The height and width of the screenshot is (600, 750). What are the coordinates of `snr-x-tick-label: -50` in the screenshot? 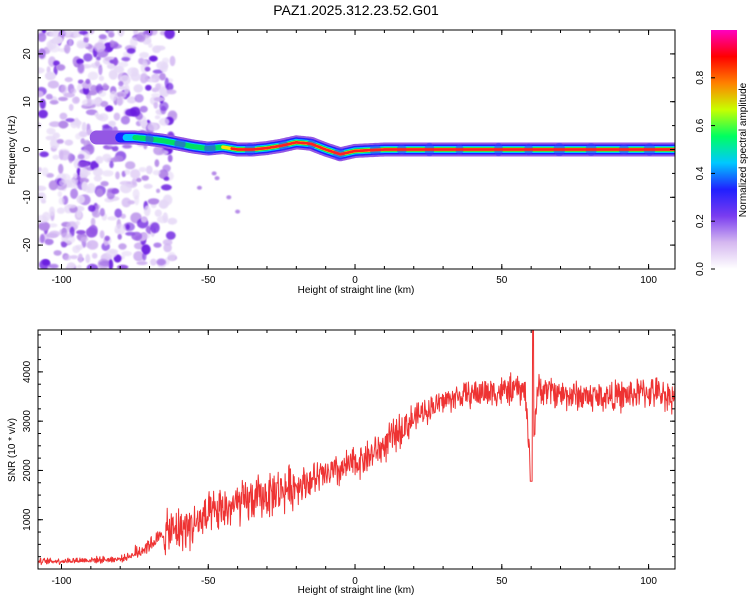 It's located at (208, 581).